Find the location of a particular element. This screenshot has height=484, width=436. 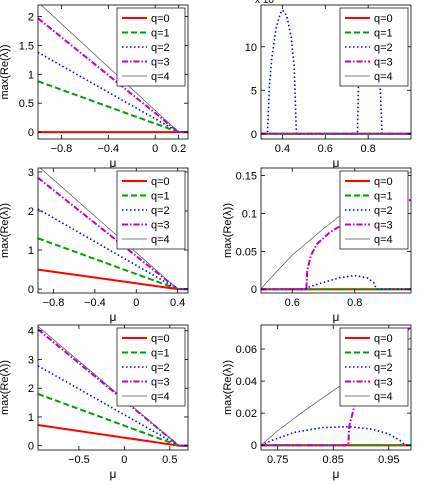

chart-panel-5: −0.5 0 0.5 0 1 2 3 4 μ max(Re(λ)) q=0 q=1 q=2 q=3 q=4 is located at coordinates (94, 402).